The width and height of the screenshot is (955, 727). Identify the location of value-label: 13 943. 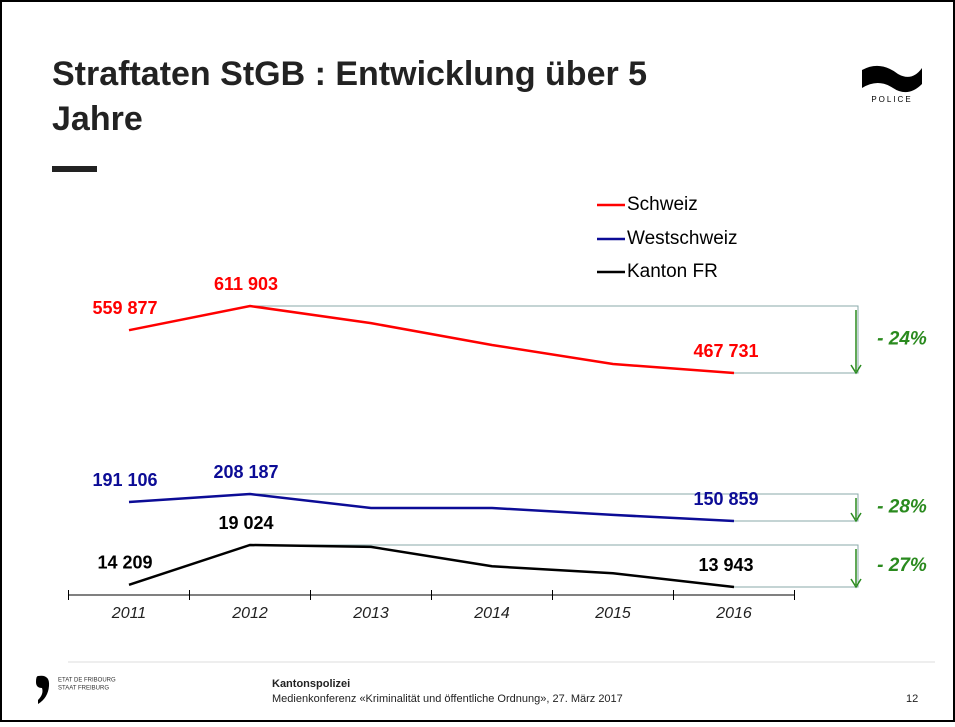
(725, 565).